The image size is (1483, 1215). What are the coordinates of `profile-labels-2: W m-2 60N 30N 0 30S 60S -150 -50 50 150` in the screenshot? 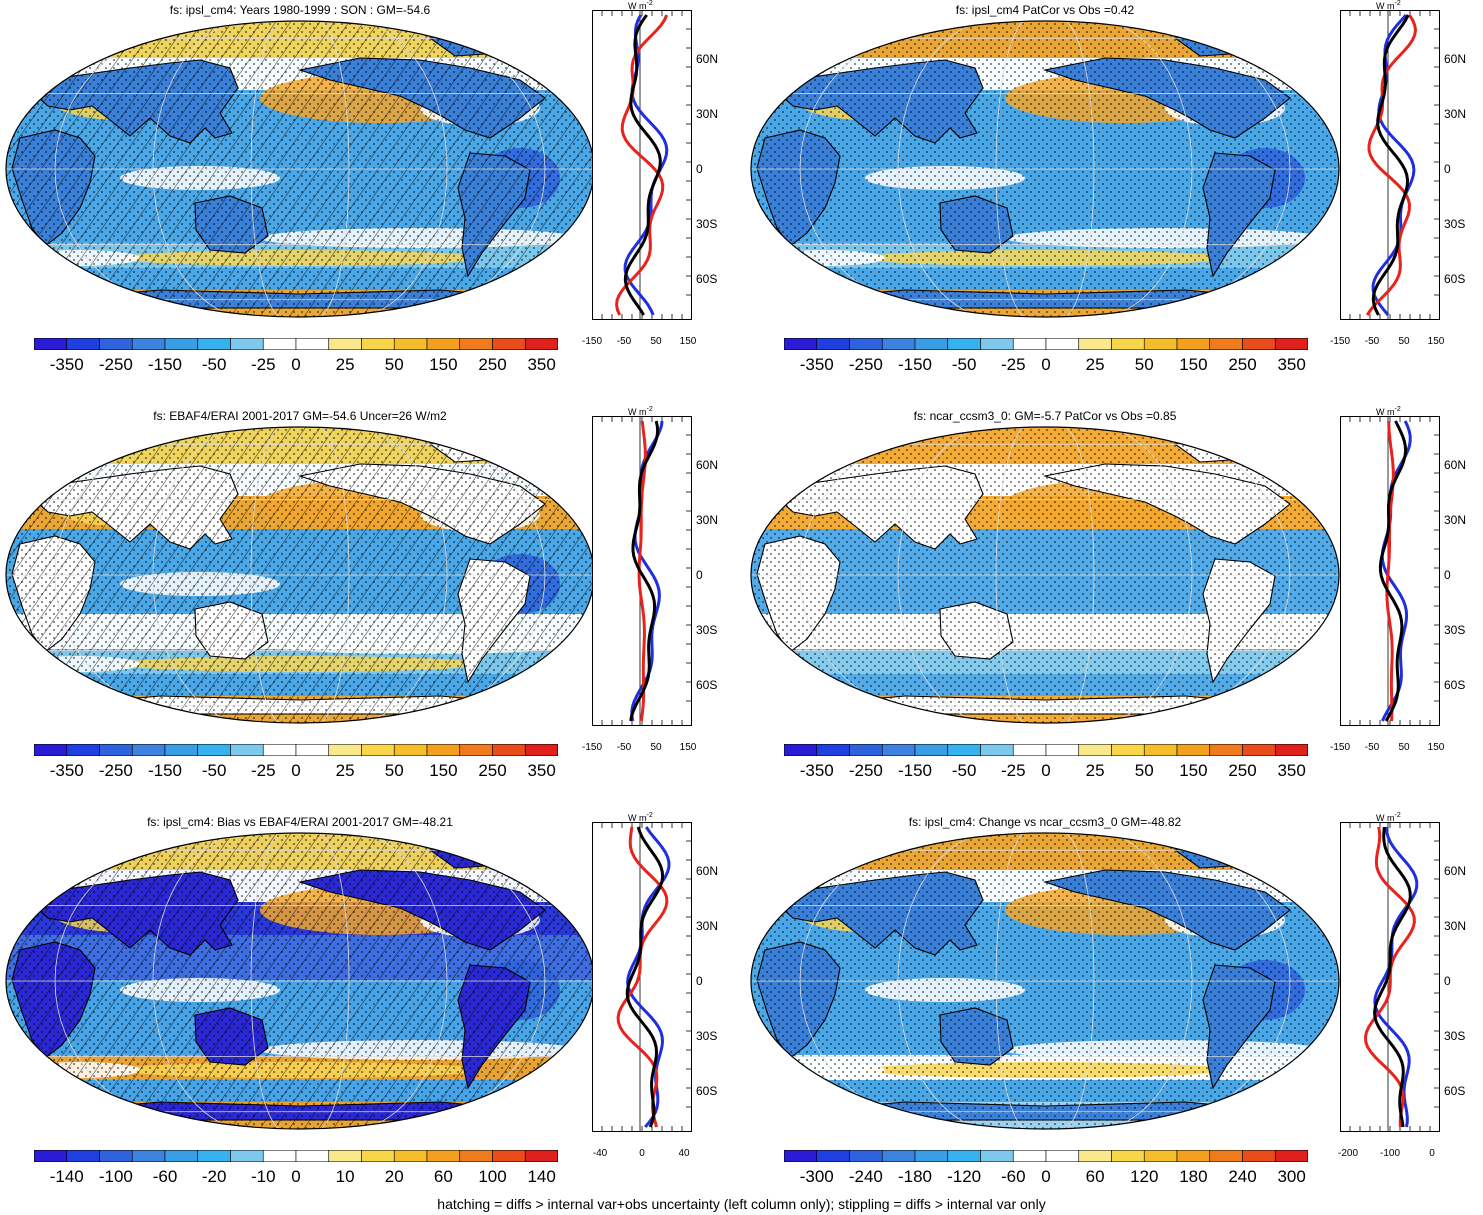 It's located at (1406, 175).